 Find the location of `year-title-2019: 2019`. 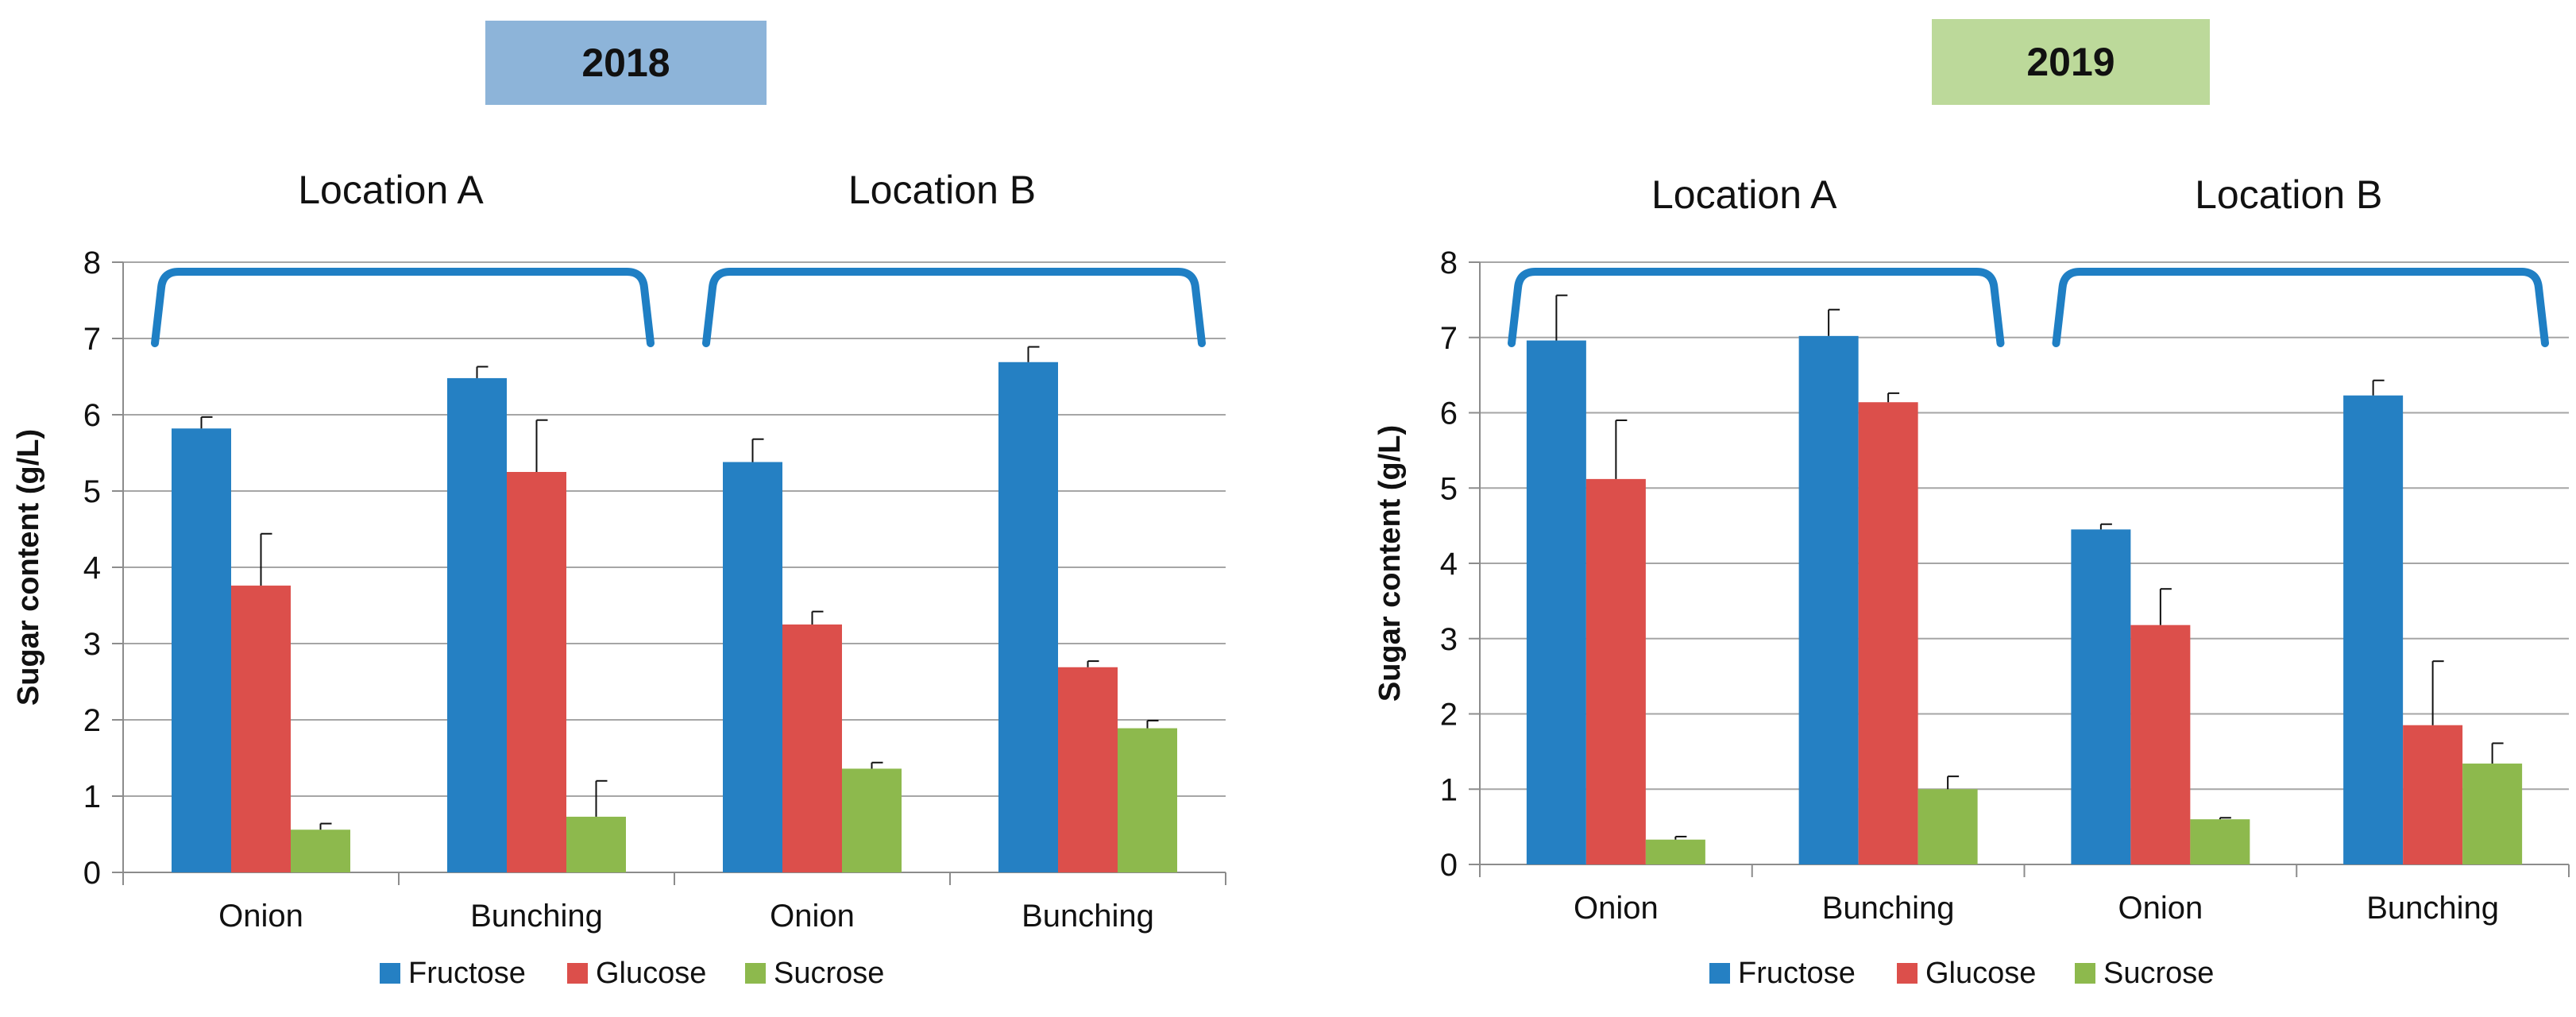

year-title-2019: 2019 is located at coordinates (2071, 62).